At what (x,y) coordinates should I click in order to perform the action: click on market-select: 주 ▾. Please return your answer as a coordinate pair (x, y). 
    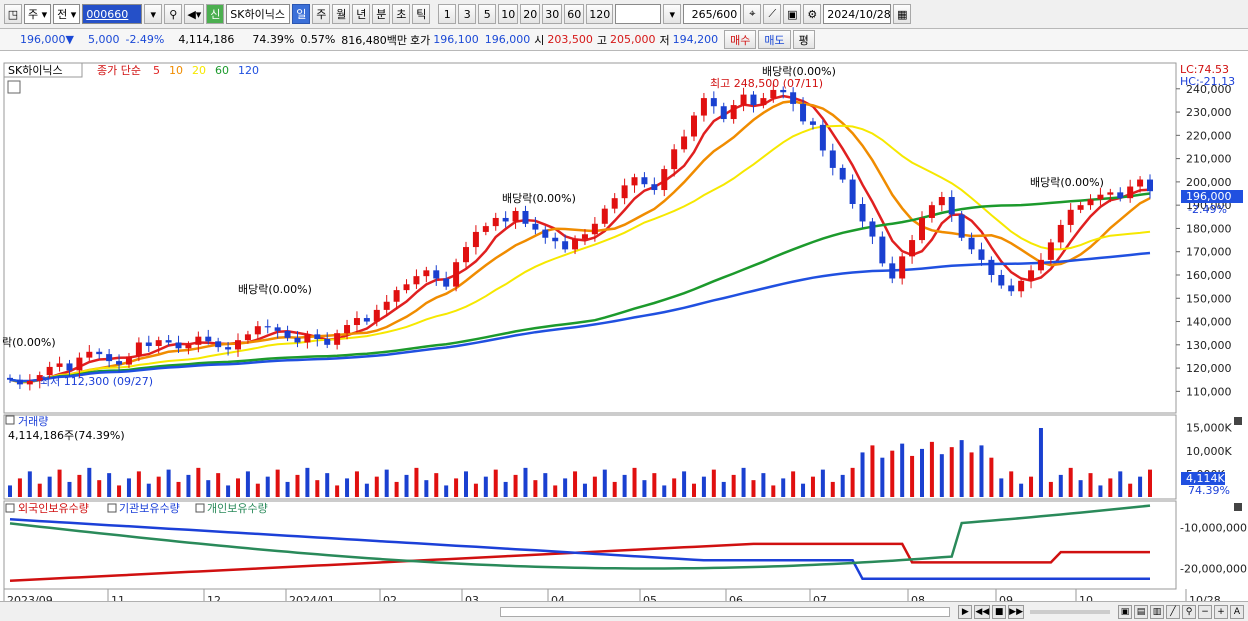
    Looking at the image, I should click on (38, 14).